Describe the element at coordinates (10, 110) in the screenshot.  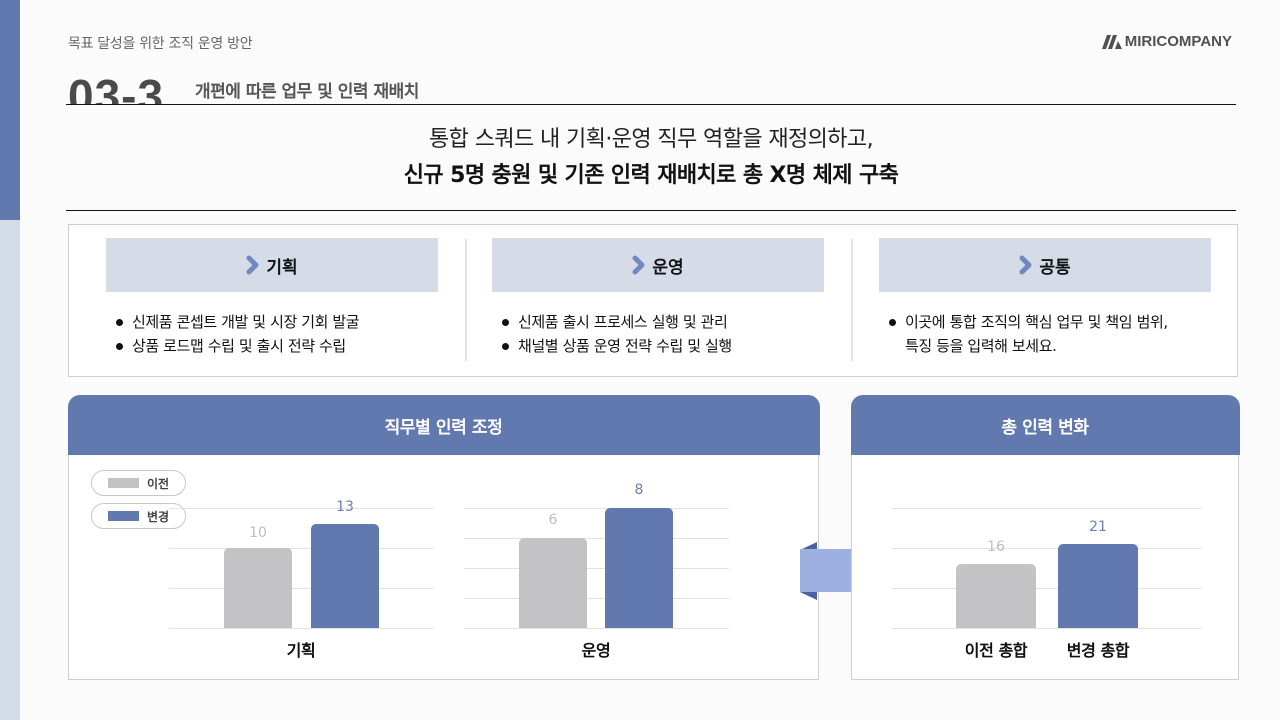
I see `sidebar-accent-top` at that location.